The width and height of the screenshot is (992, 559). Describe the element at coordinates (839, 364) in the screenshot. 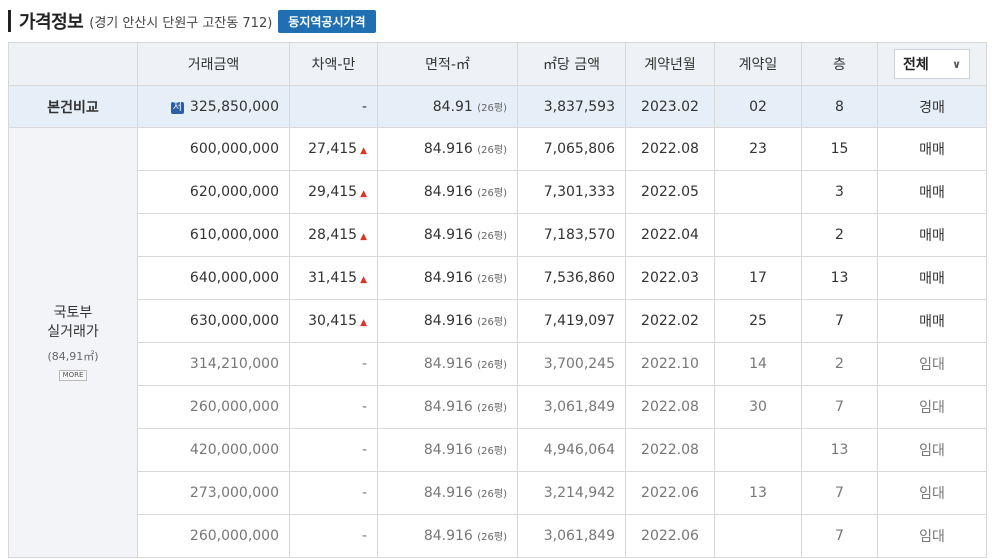

I see `row-floor: 2` at that location.